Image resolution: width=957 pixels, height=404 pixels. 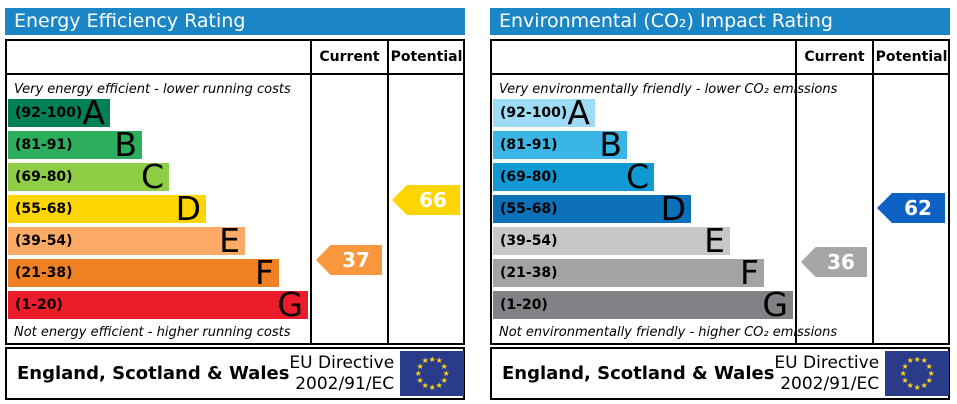 I want to click on current-rating-arrow: 36, so click(x=834, y=262).